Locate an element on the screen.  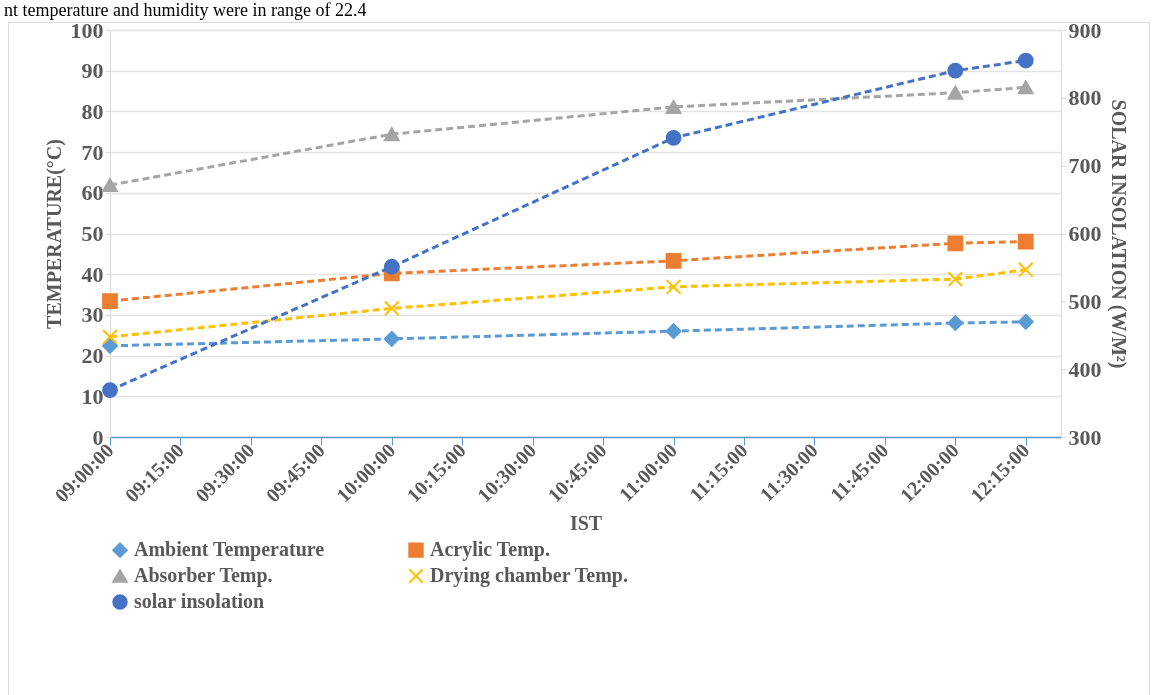
legend-label: Ambient Temperature is located at coordinates (229, 550).